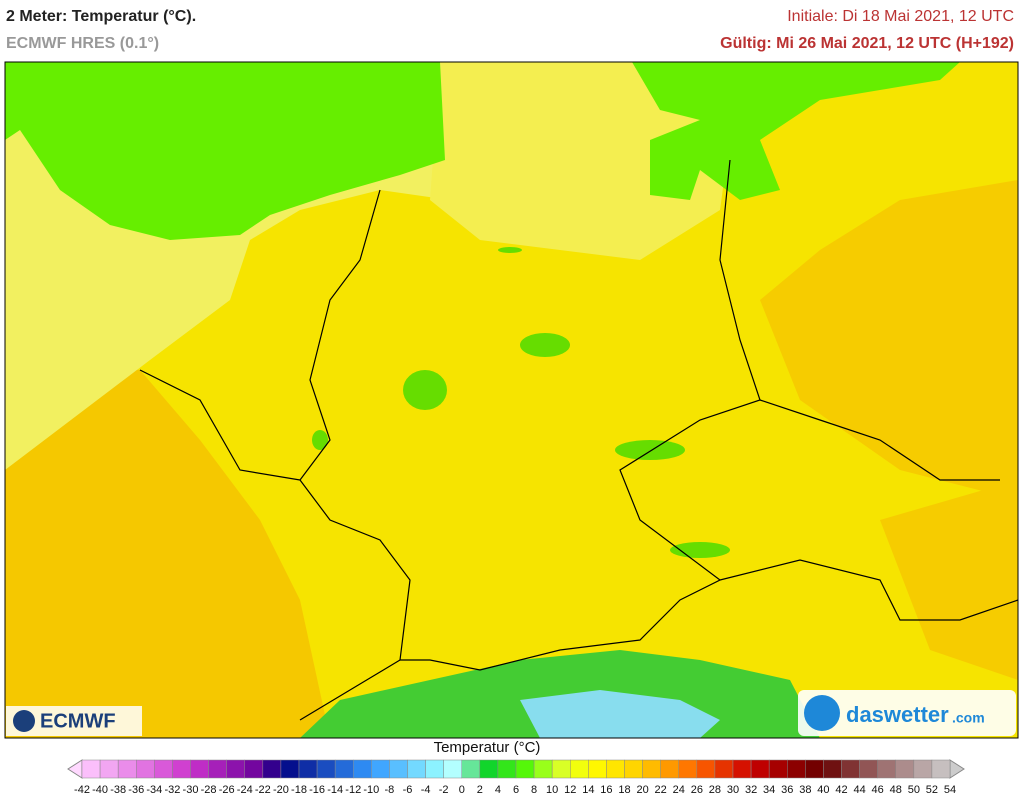  Describe the element at coordinates (82, 790) in the screenshot. I see `colorbar-label: -42` at that location.